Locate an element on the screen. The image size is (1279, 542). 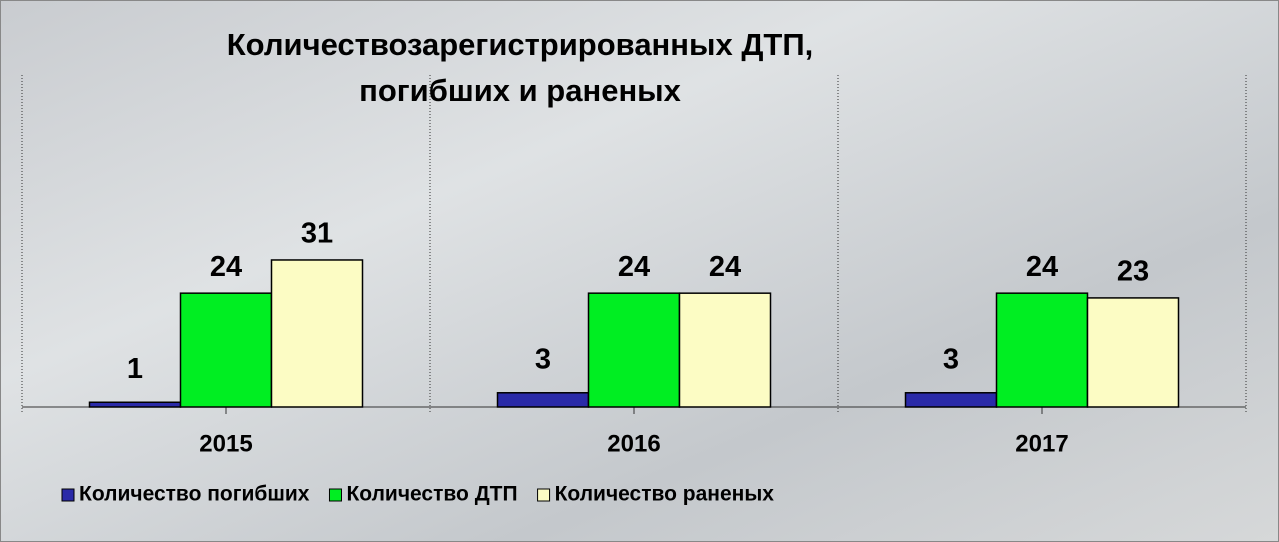
legend-label: Количество раненых is located at coordinates (665, 494).